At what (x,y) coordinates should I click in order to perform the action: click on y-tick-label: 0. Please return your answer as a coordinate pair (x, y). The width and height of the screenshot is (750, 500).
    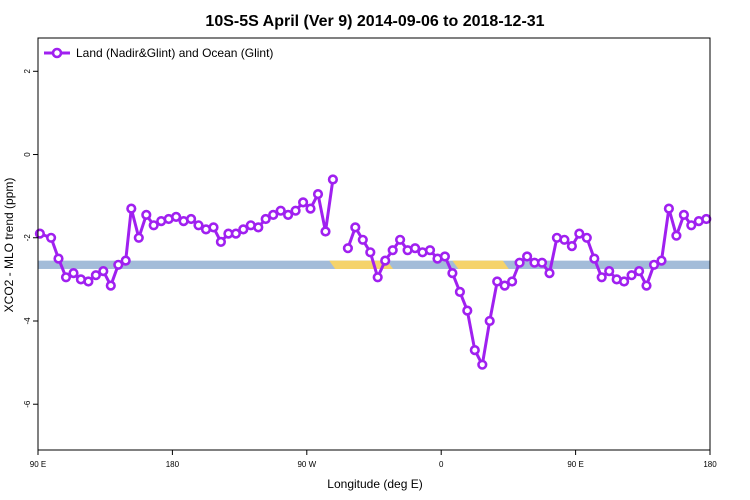
    Looking at the image, I should click on (27, 154).